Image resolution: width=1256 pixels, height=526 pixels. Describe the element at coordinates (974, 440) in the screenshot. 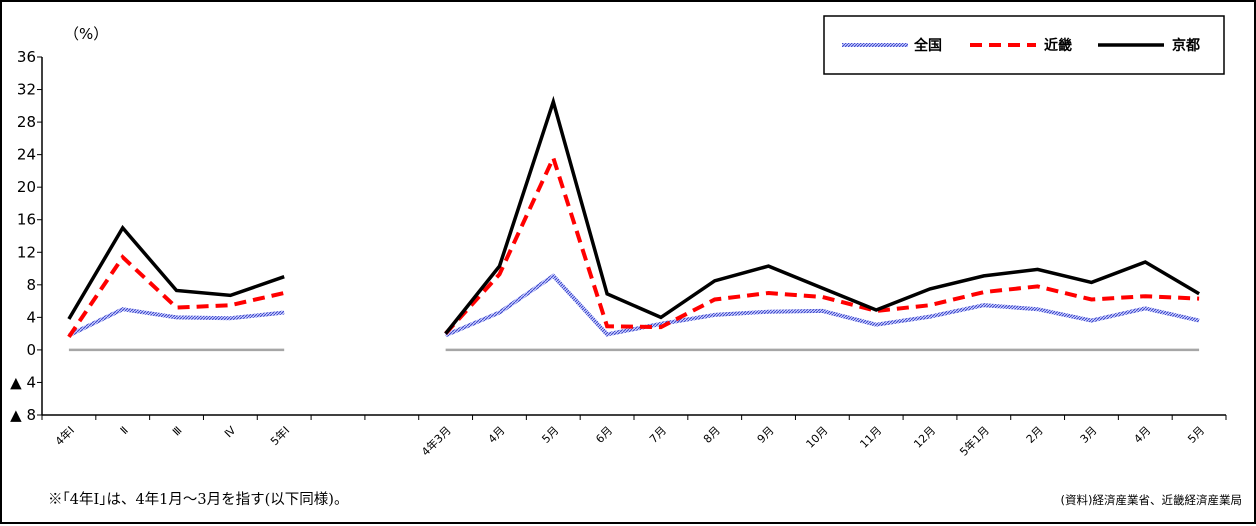

I see `x-tick-label: 5年1月` at that location.